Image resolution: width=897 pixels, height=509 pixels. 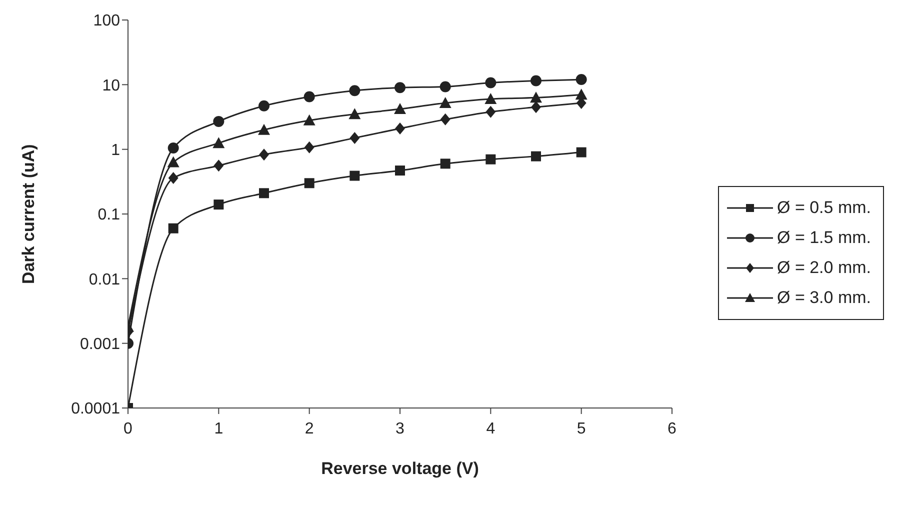 What do you see at coordinates (824, 268) in the screenshot?
I see `legend-label: Ø = 2.0 mm.` at bounding box center [824, 268].